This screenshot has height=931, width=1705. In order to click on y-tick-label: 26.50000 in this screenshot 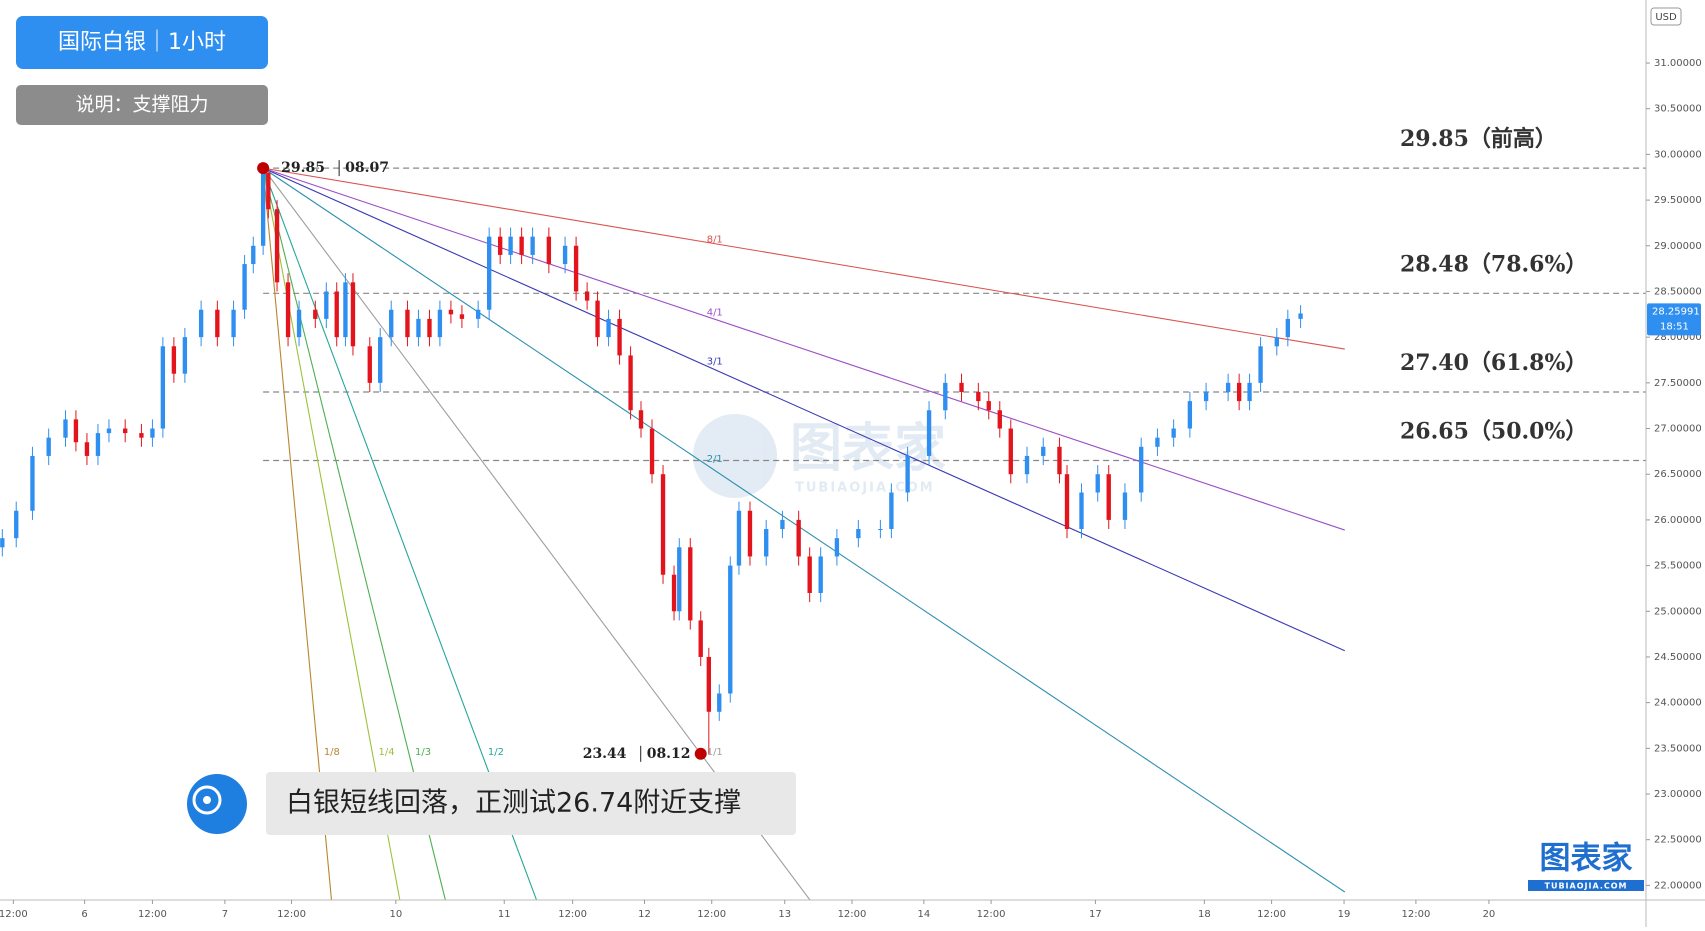, I will do `click(1678, 474)`.